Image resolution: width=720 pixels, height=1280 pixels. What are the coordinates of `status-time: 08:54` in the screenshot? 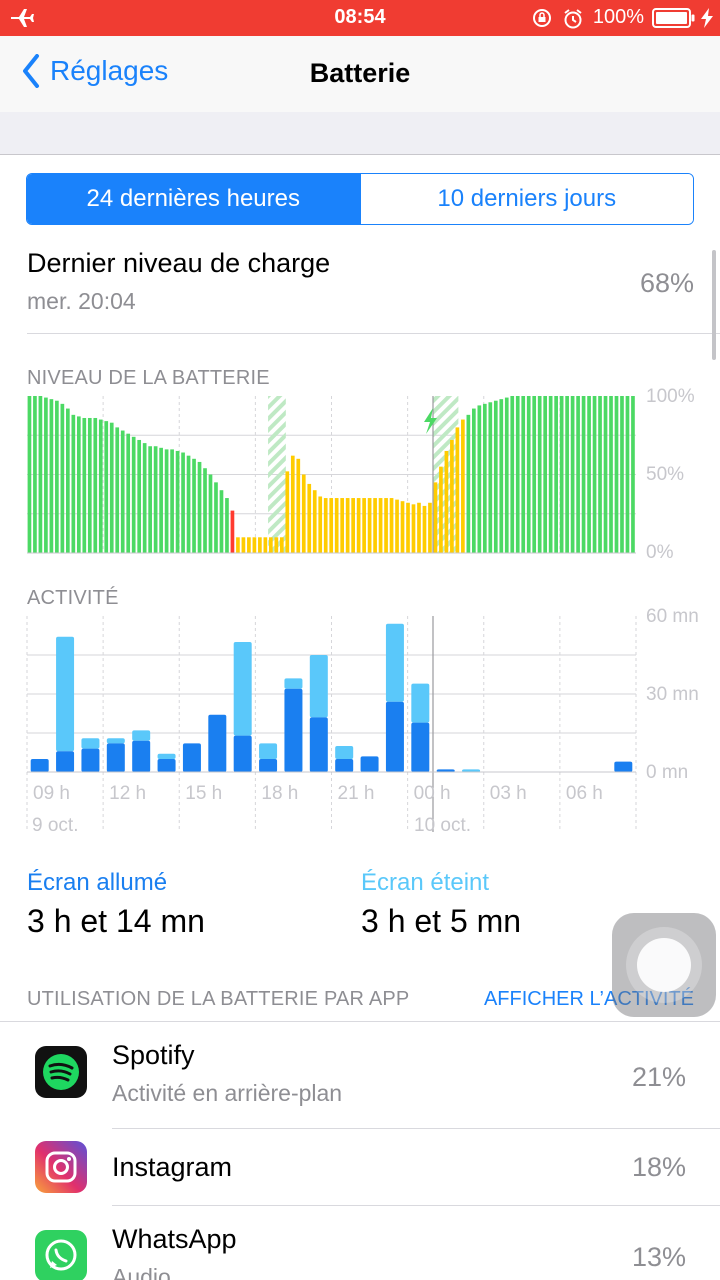 It's located at (360, 17).